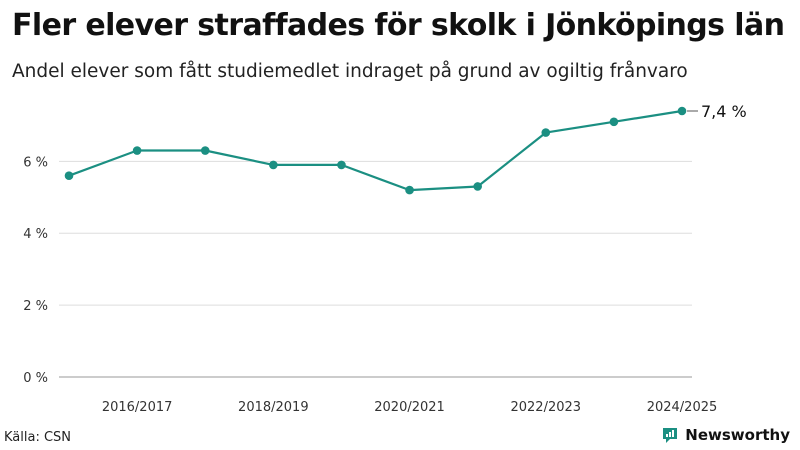 Image resolution: width=800 pixels, height=450 pixels. I want to click on y-tick-label: 6 %, so click(35, 162).